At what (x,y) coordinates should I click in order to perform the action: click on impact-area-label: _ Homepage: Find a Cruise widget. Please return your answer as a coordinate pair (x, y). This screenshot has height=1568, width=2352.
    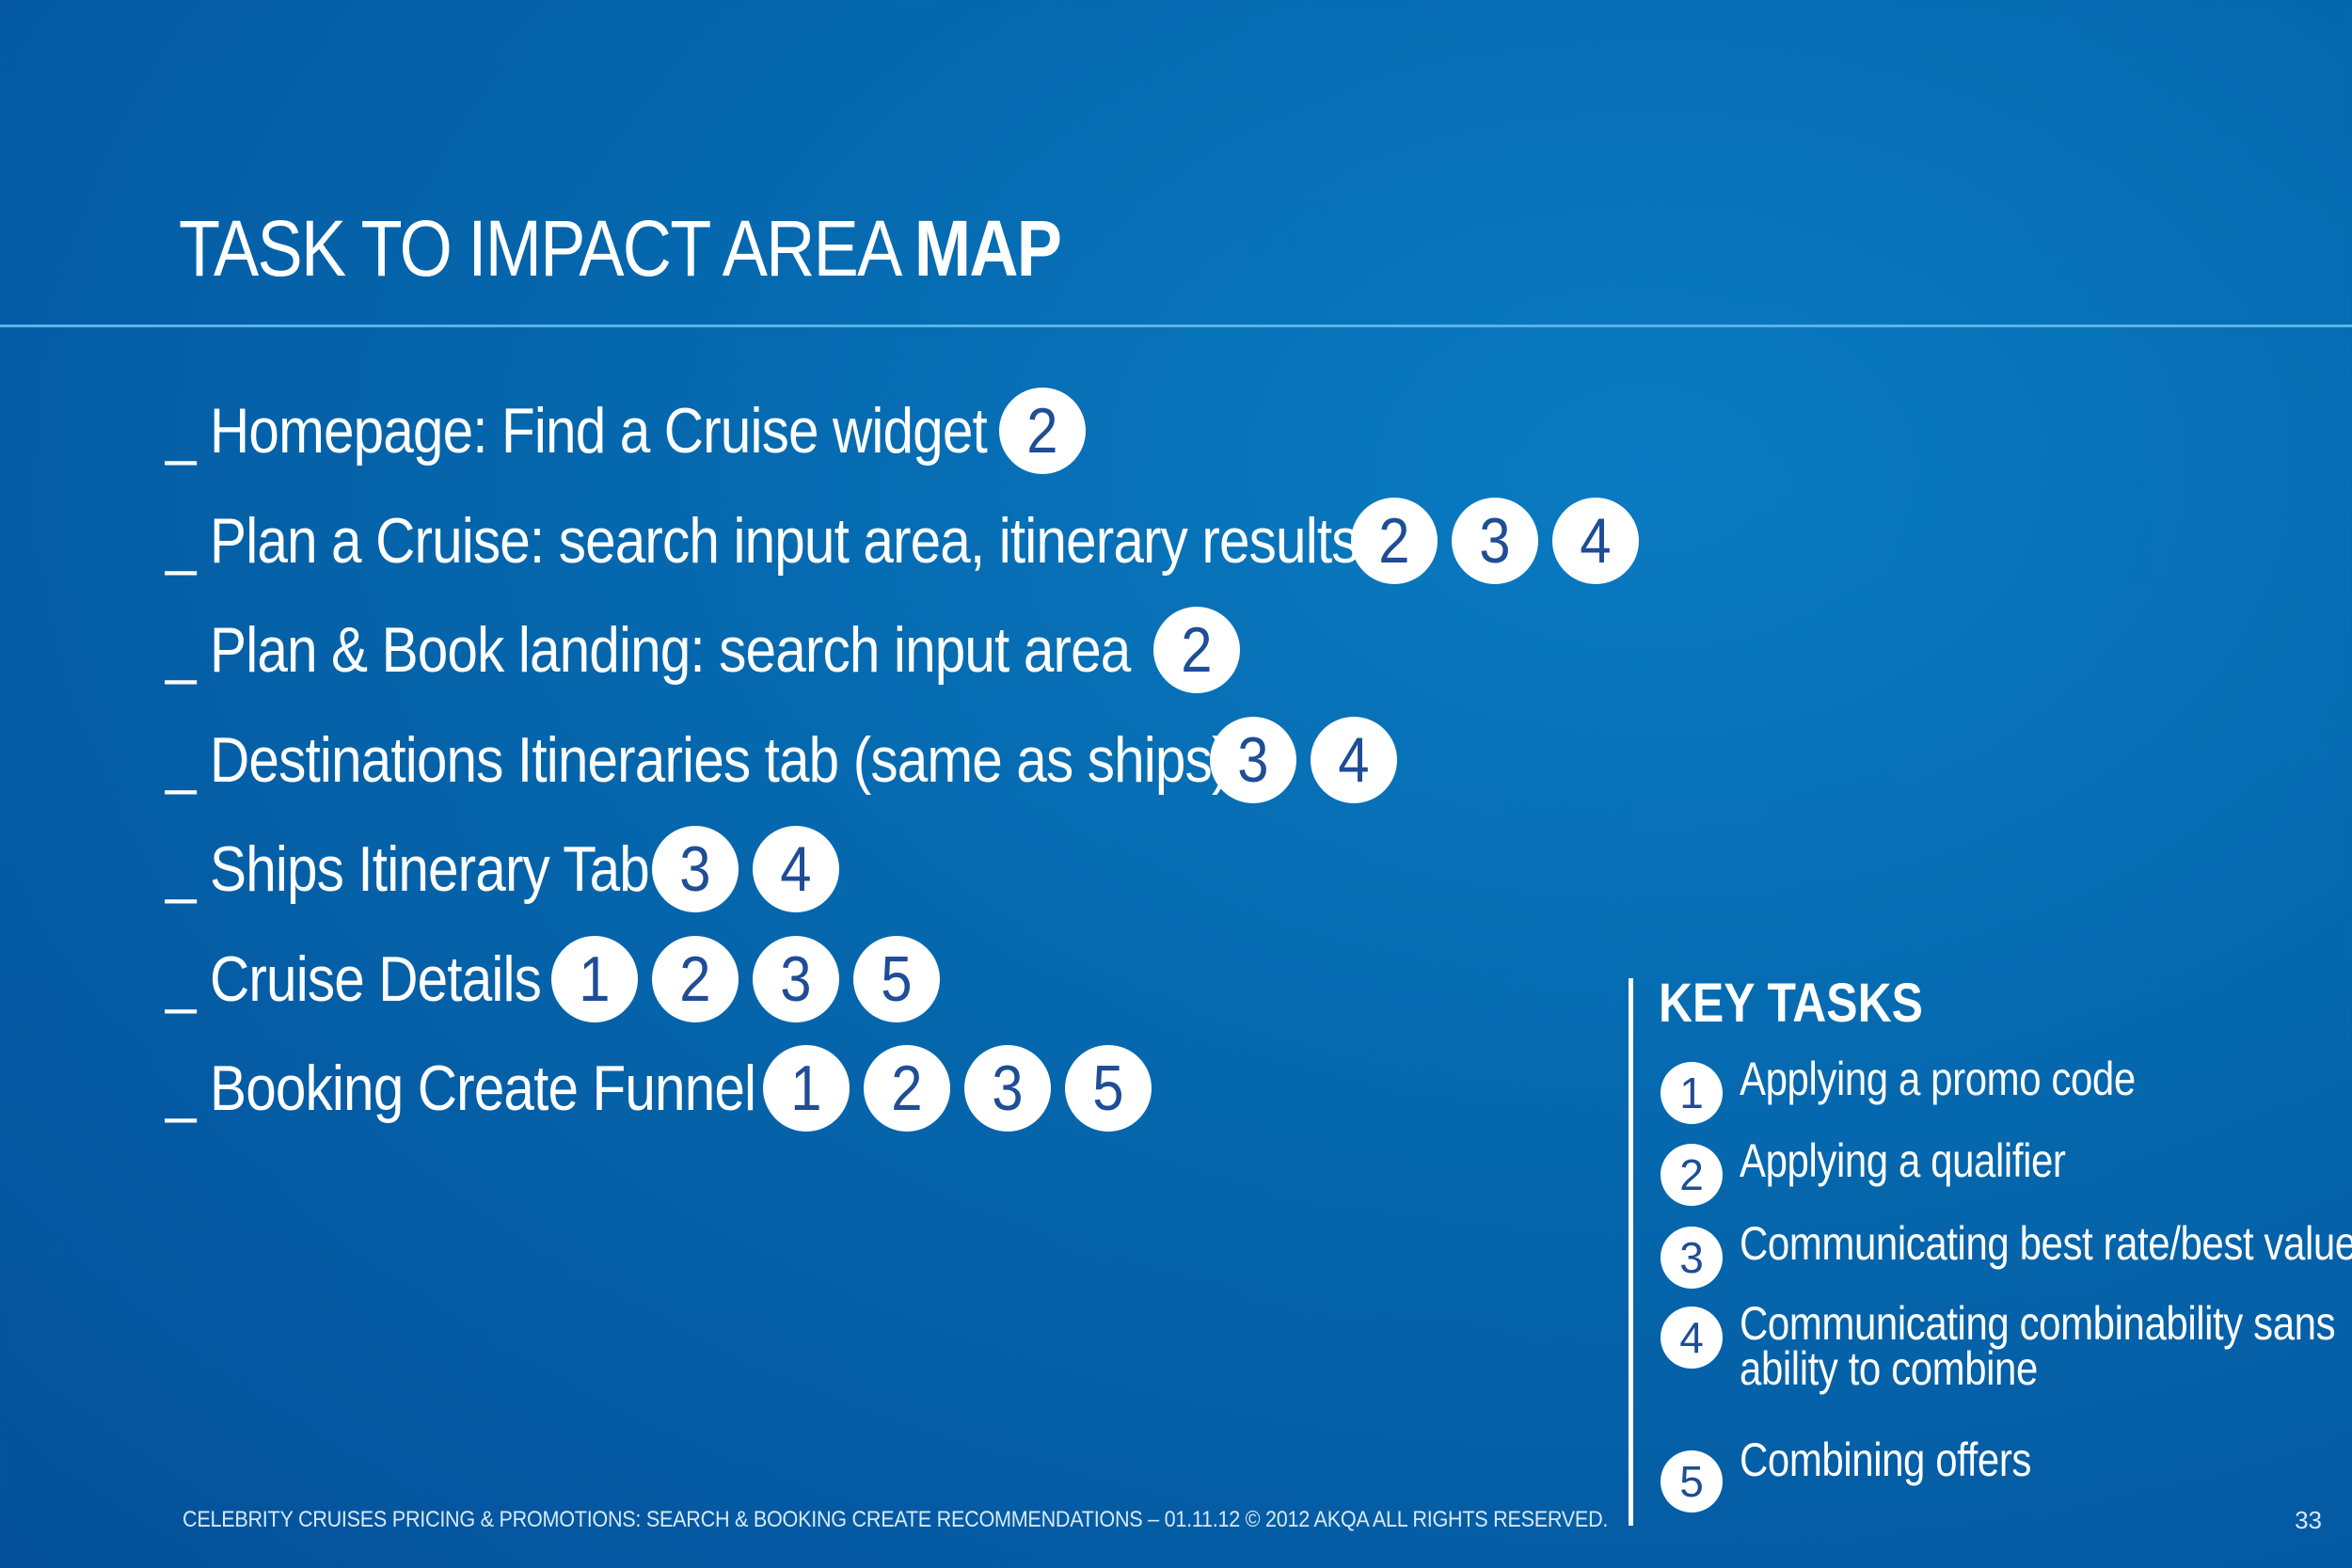
    Looking at the image, I should click on (577, 431).